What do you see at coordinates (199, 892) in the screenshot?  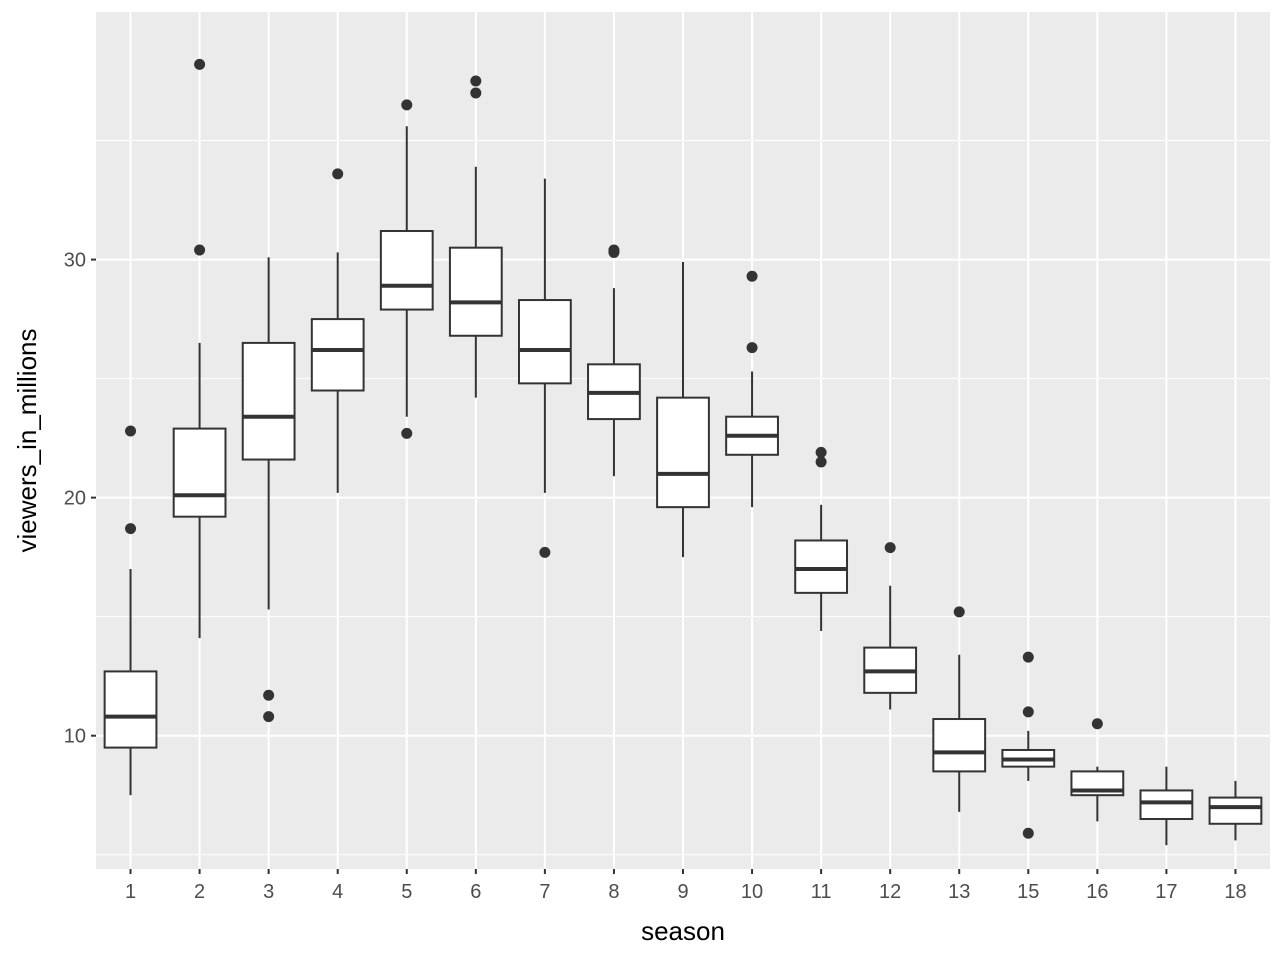 I see `x-tick-label: 2` at bounding box center [199, 892].